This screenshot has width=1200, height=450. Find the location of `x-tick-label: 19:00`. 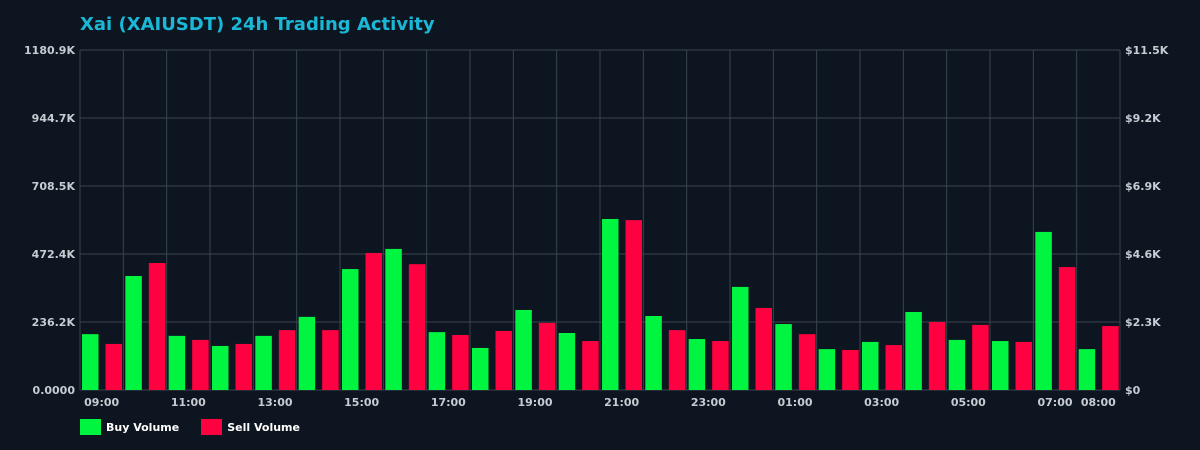

x-tick-label: 19:00 is located at coordinates (534, 402).